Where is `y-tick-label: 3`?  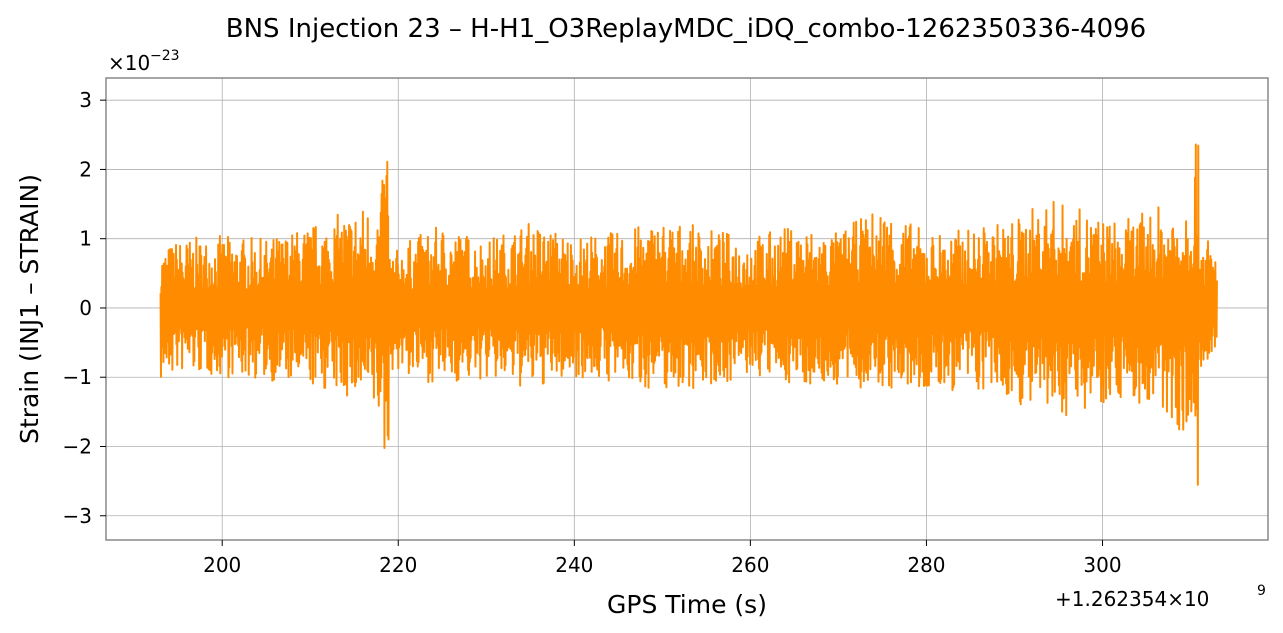
y-tick-label: 3 is located at coordinates (85, 100).